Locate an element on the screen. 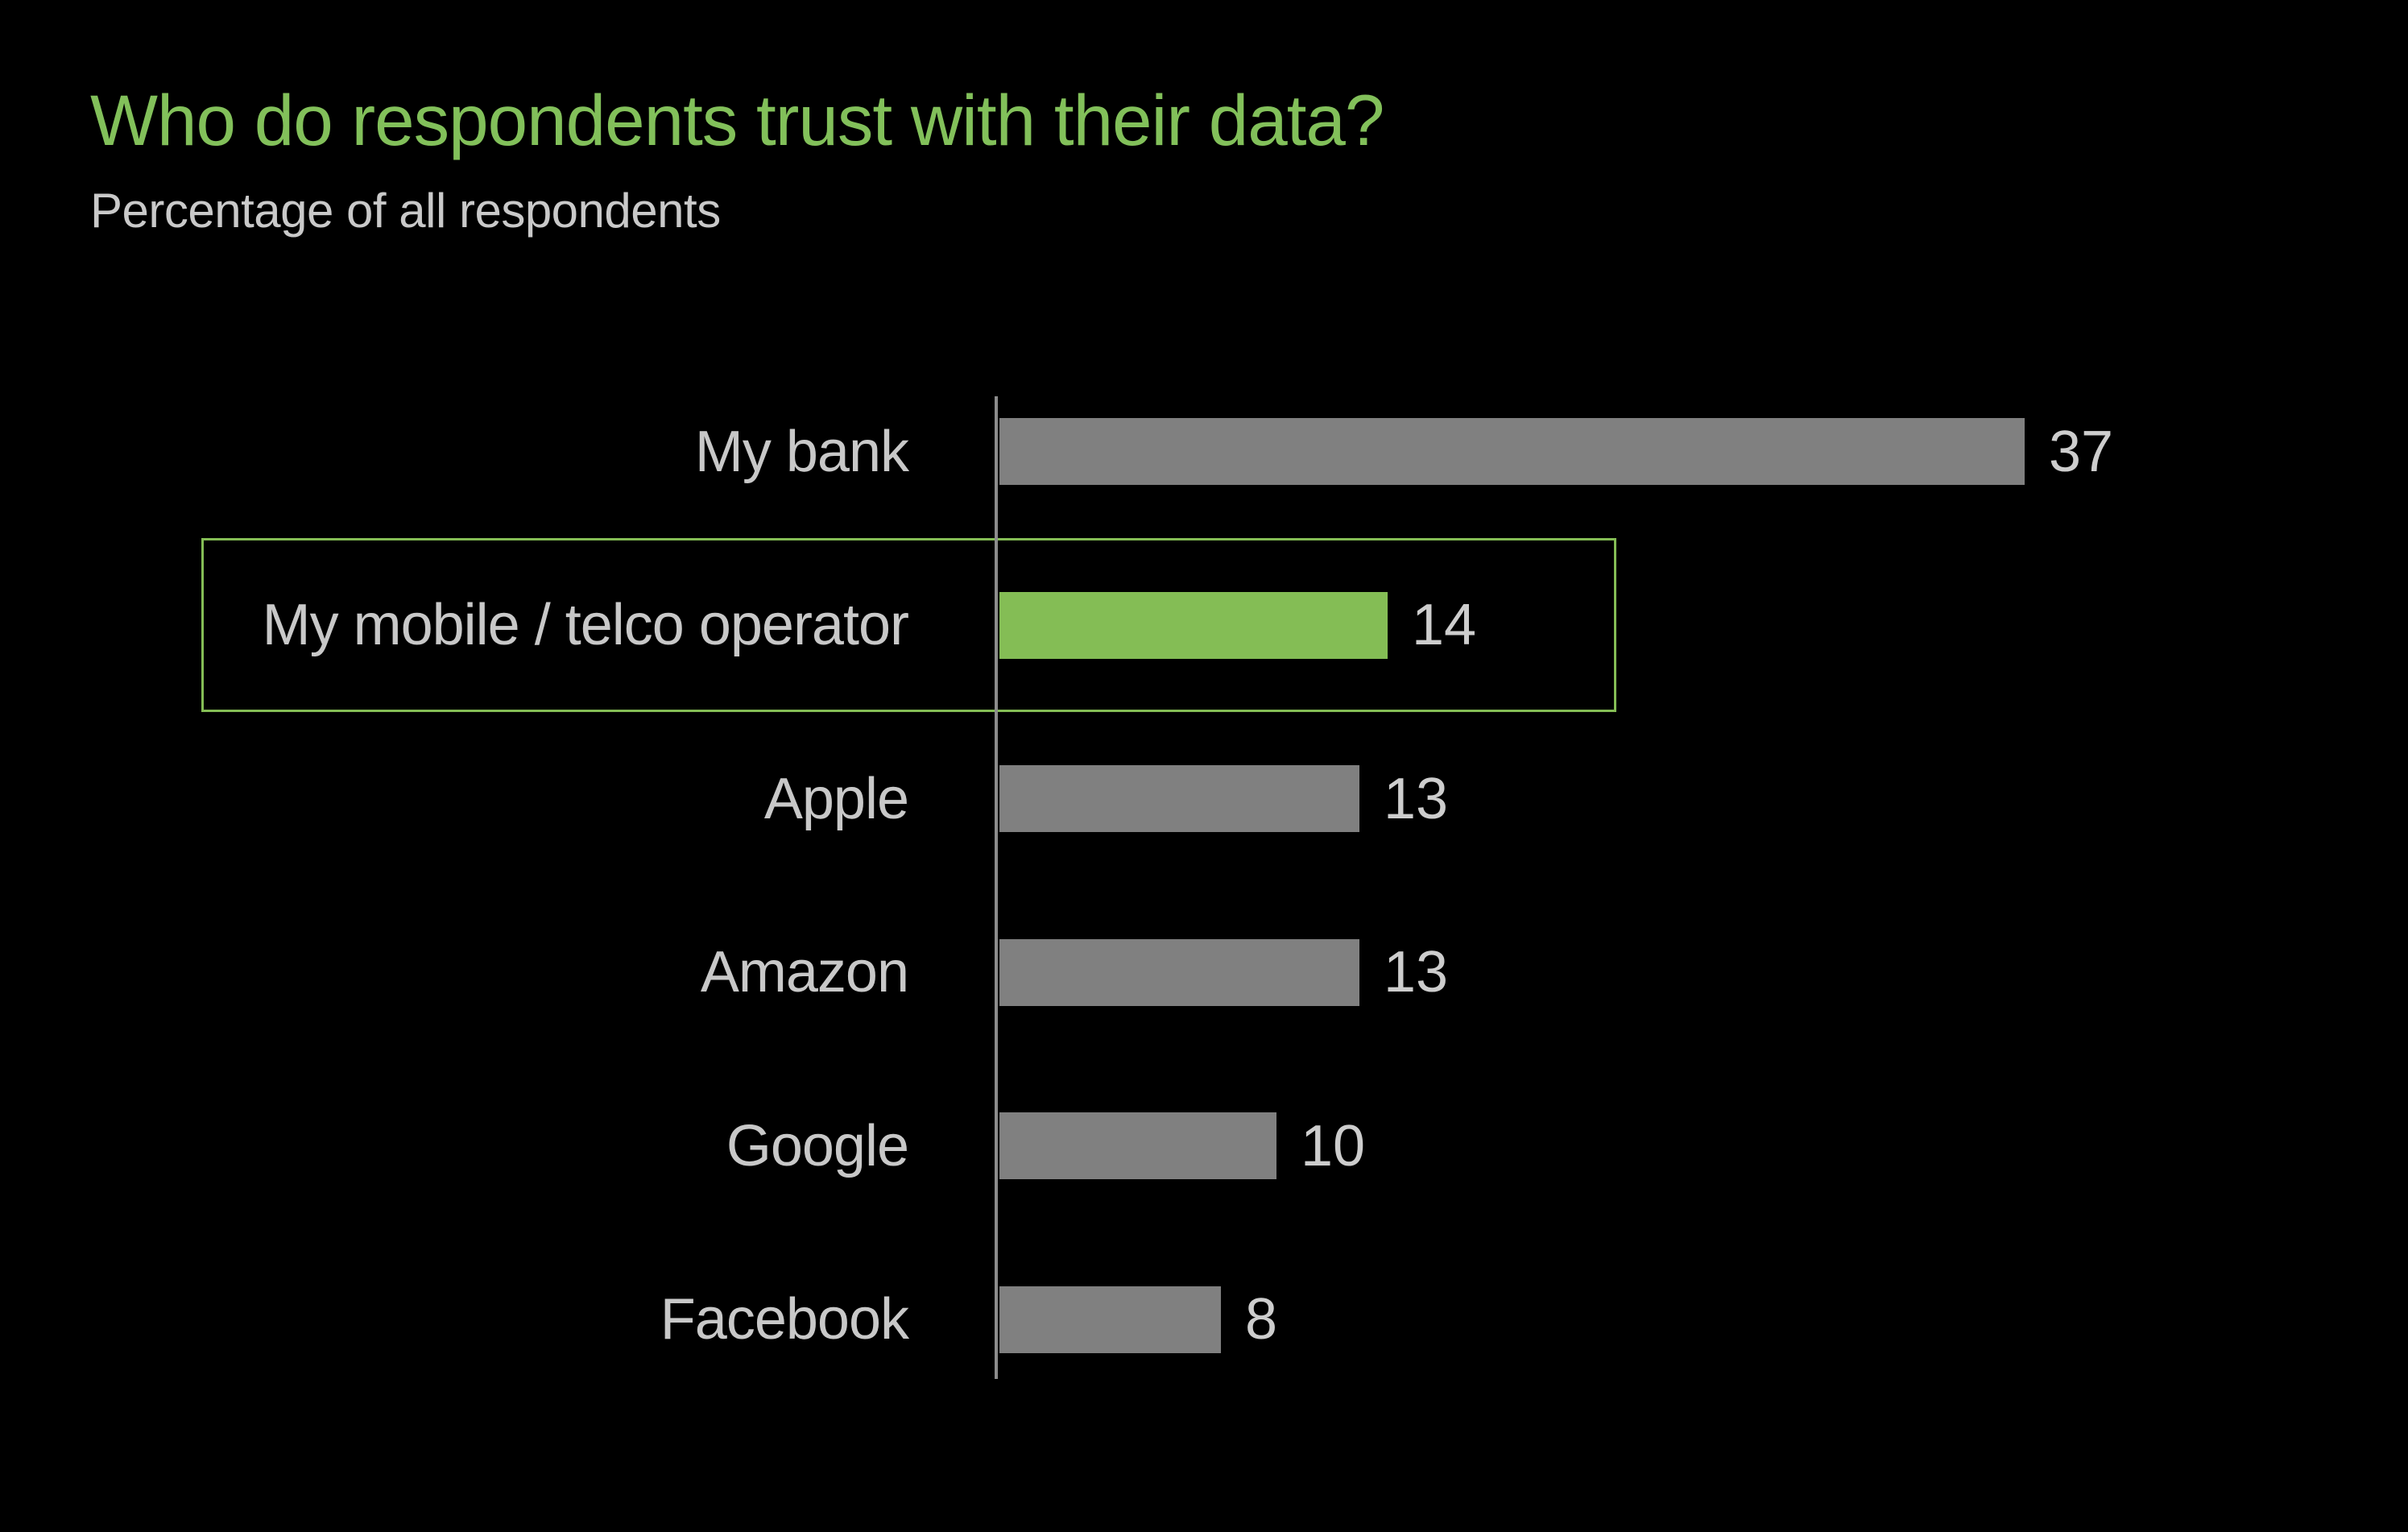 The width and height of the screenshot is (2408, 1532). bar-highlighted is located at coordinates (1193, 625).